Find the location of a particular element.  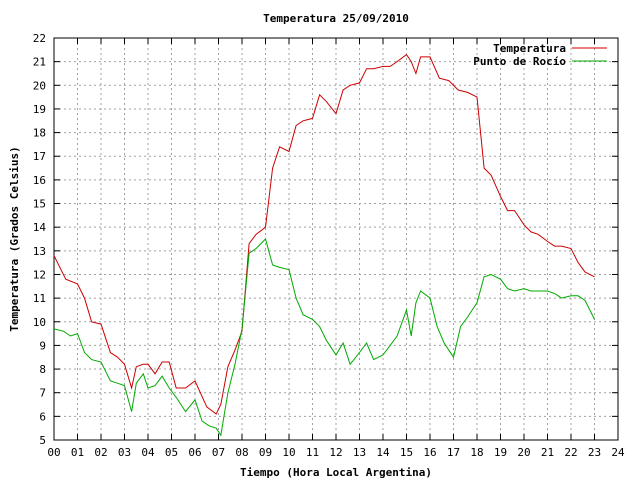

x-tick-label: 05 is located at coordinates (171, 452).